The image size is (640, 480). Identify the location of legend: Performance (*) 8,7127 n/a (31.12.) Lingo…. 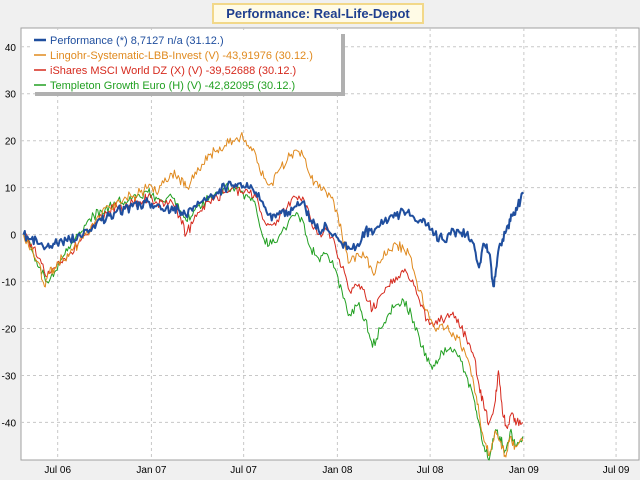
(188, 63).